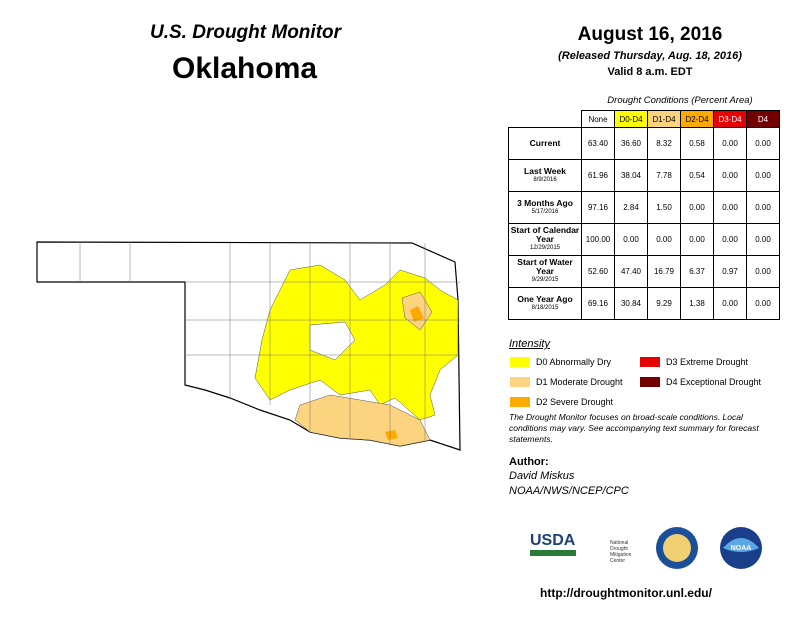 This screenshot has width=800, height=618. I want to click on corner-cell, so click(545, 119).